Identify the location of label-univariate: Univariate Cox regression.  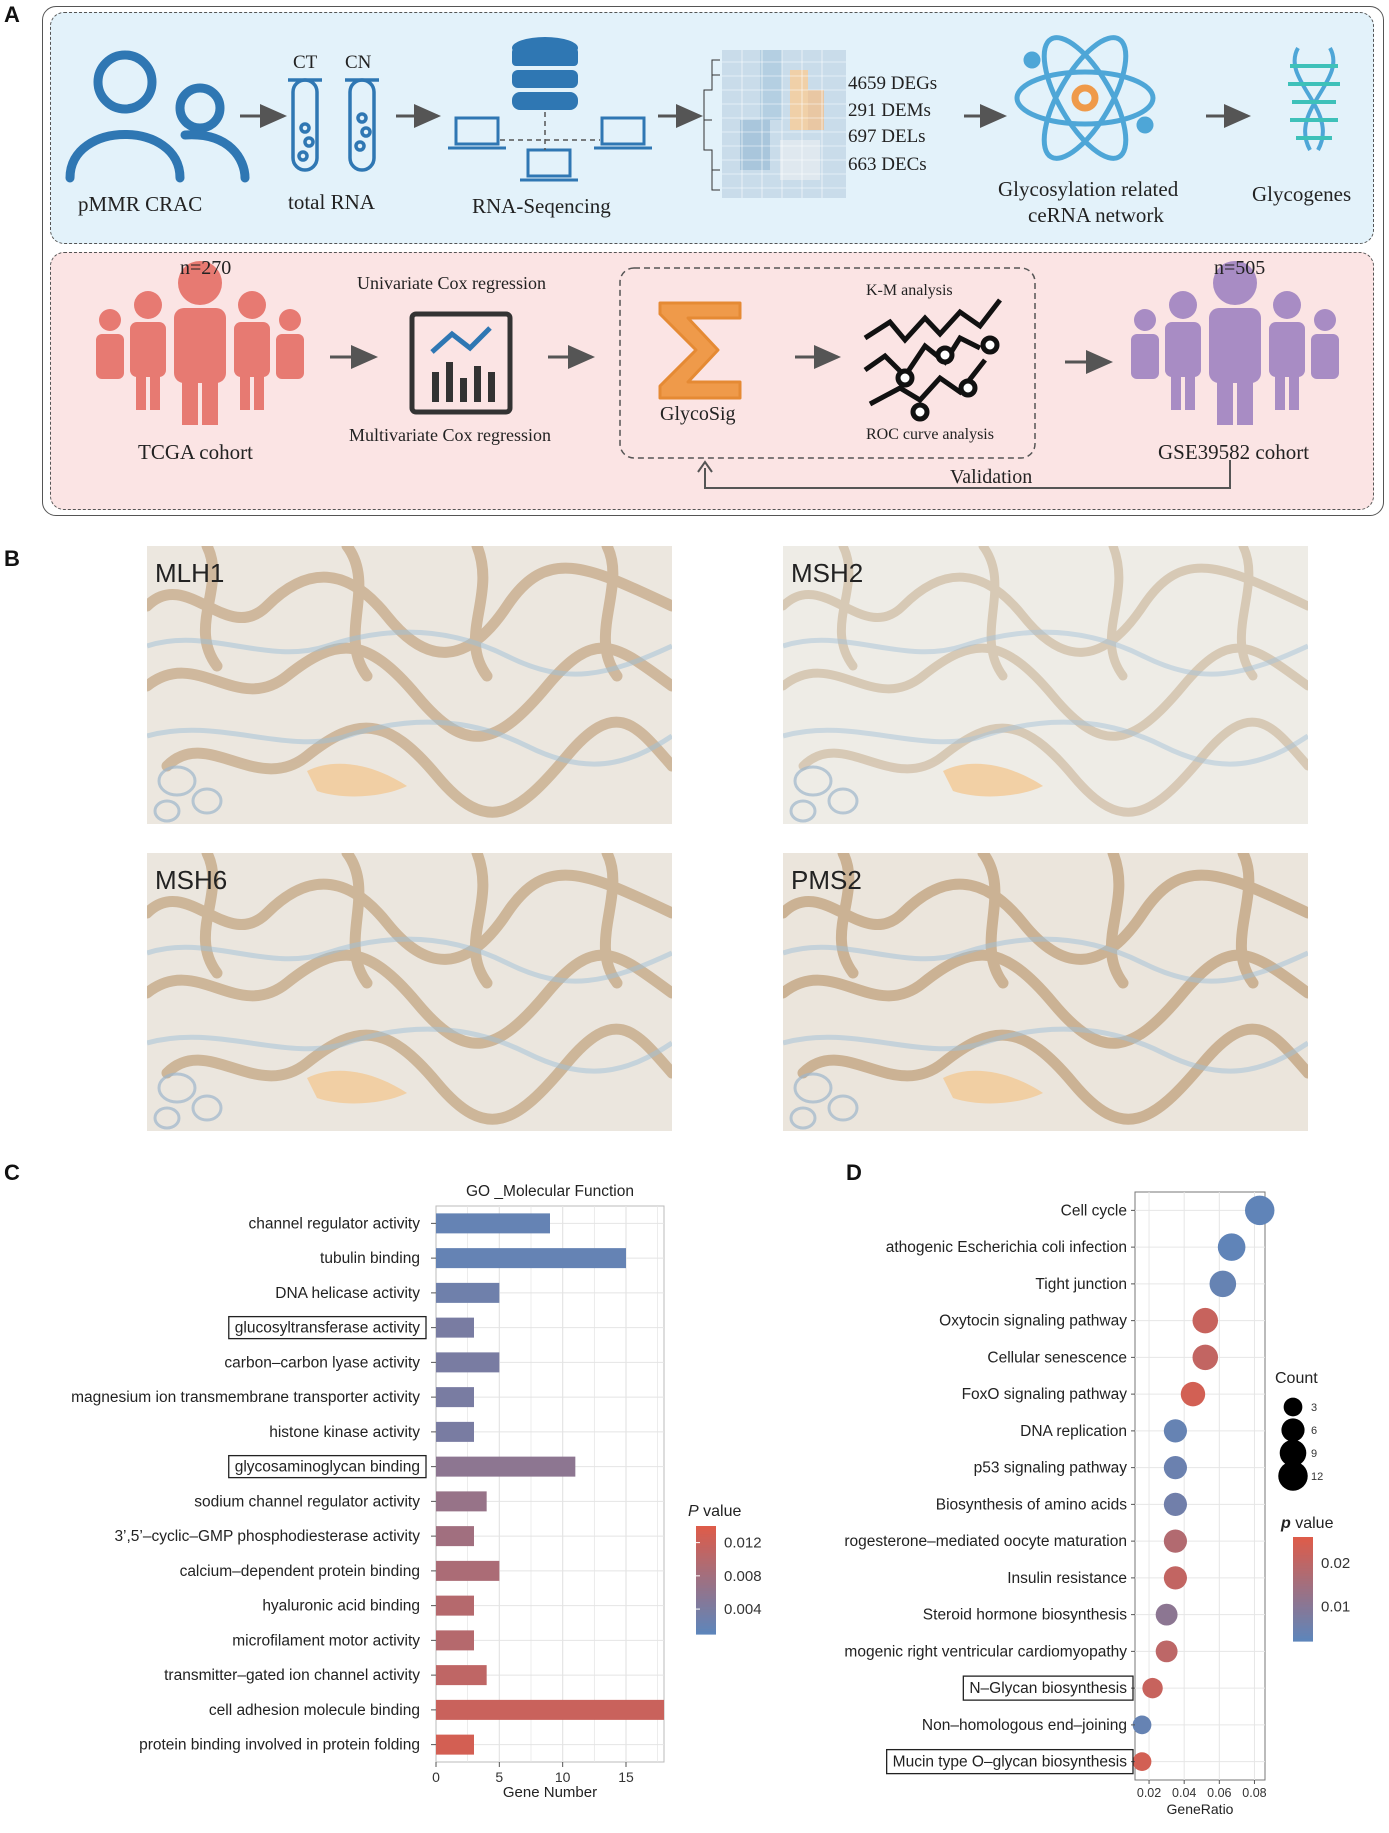
(451, 283).